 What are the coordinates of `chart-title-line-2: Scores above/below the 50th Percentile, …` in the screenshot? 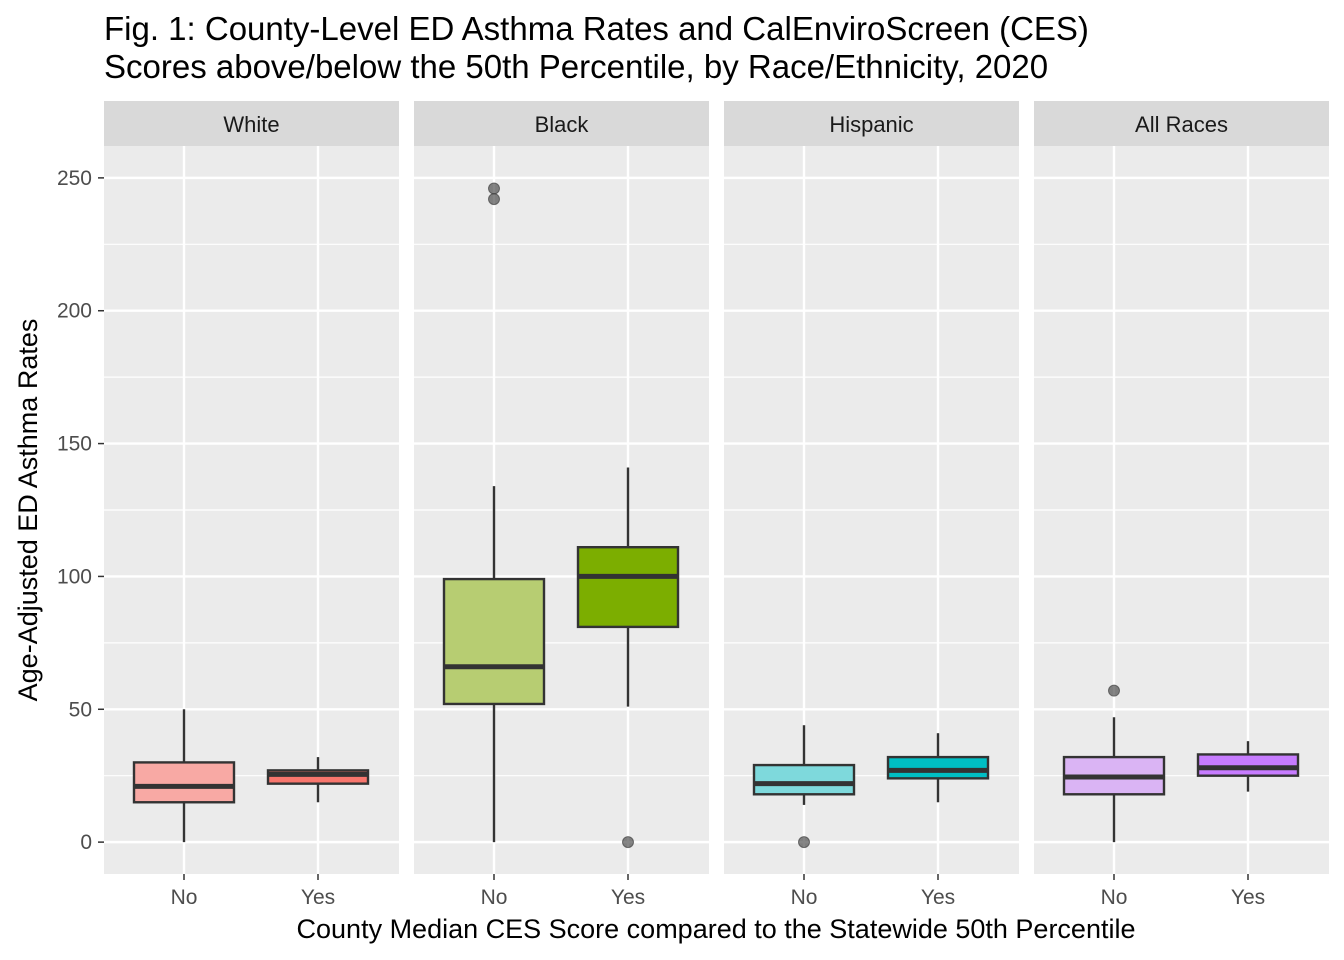 It's located at (576, 66).